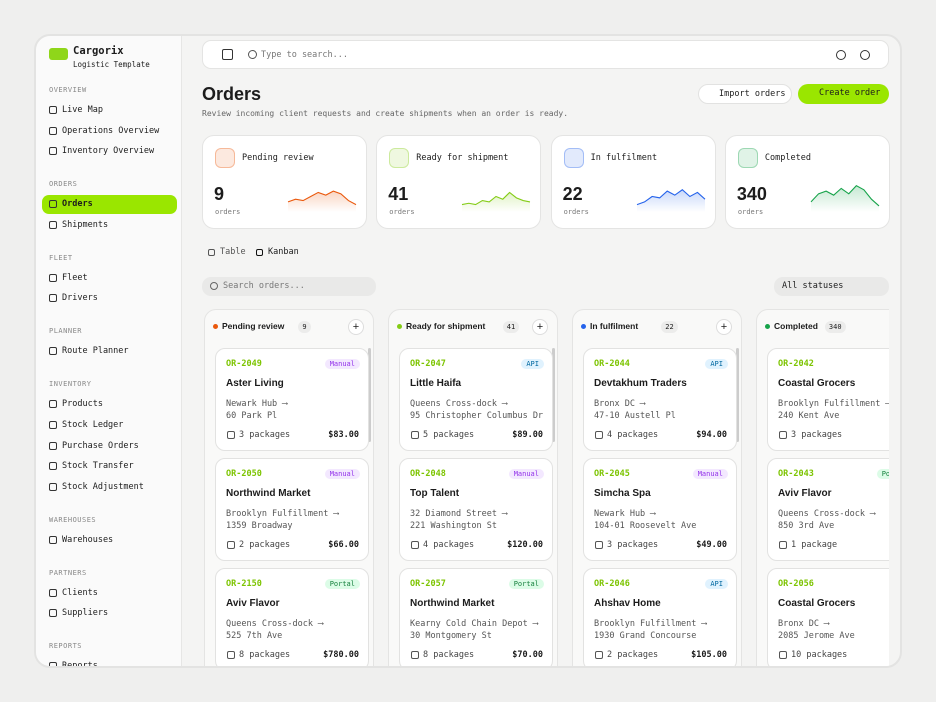 The image size is (936, 702). Describe the element at coordinates (612, 584) in the screenshot. I see `order-id: OR-2046` at that location.